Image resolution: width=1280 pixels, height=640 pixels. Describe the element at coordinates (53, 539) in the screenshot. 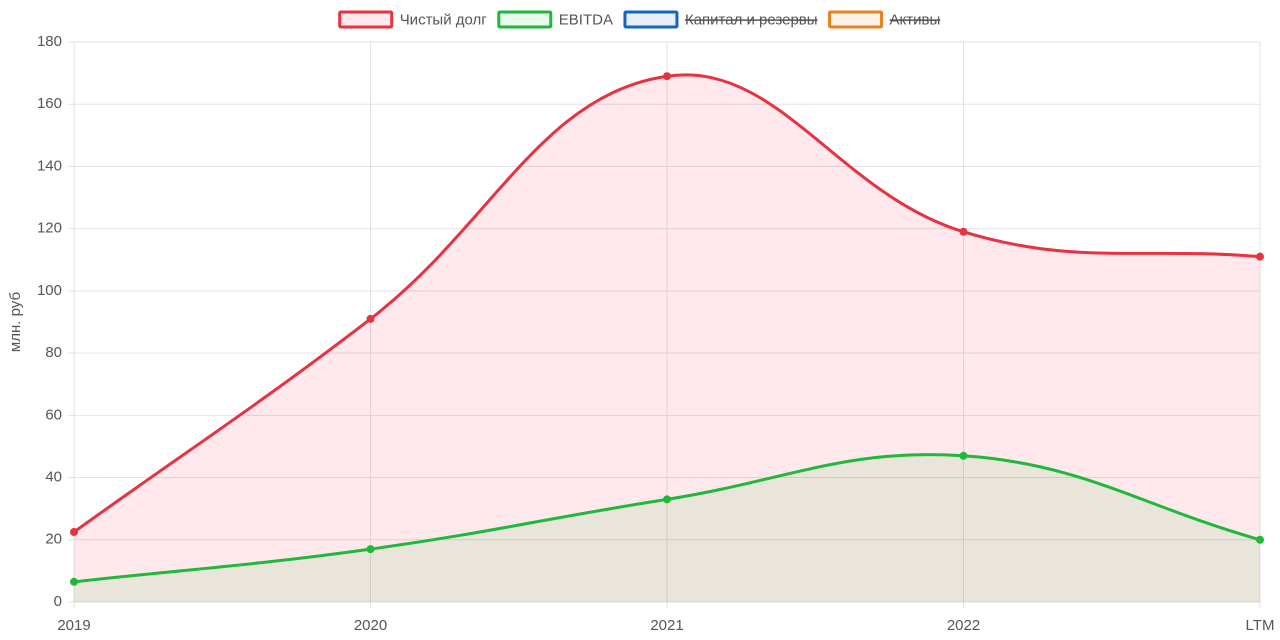

I see `y-tick-label: 20` at that location.